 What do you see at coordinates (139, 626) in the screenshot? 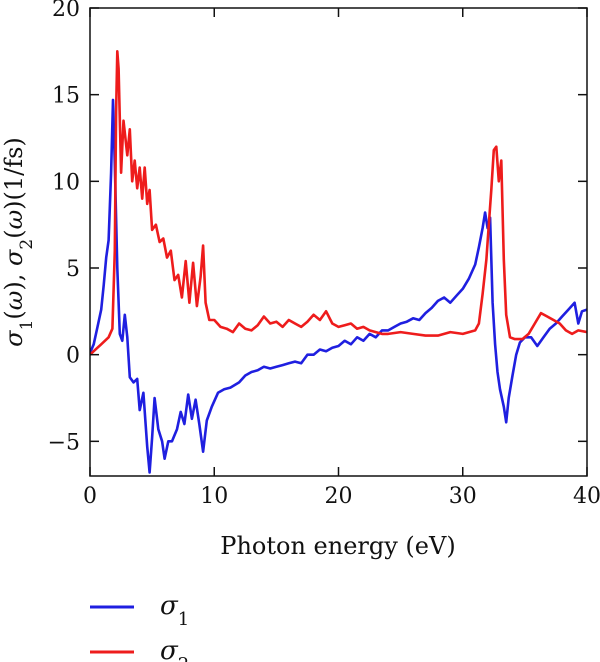
I see `legend: σ1 σ2` at bounding box center [139, 626].